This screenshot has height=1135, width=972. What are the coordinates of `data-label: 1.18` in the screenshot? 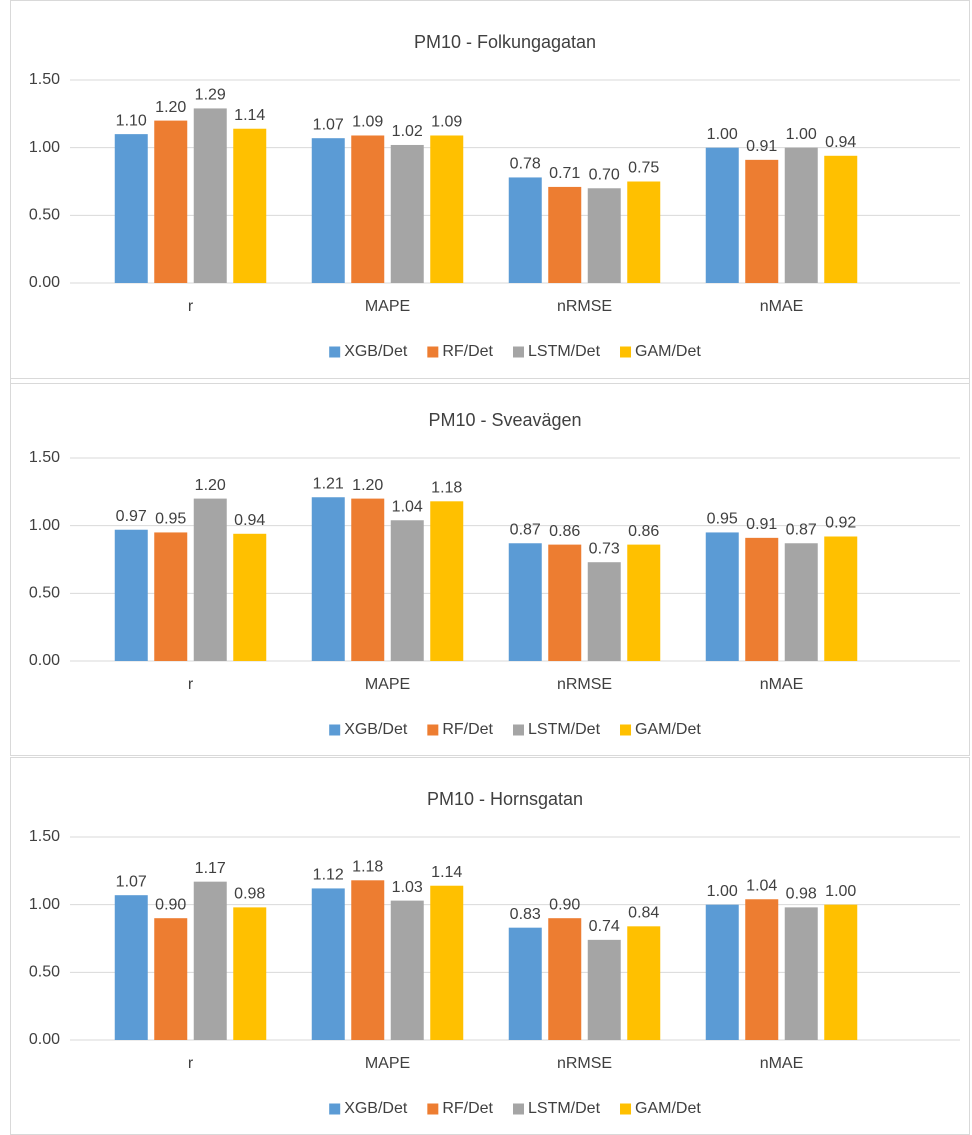 It's located at (367, 867).